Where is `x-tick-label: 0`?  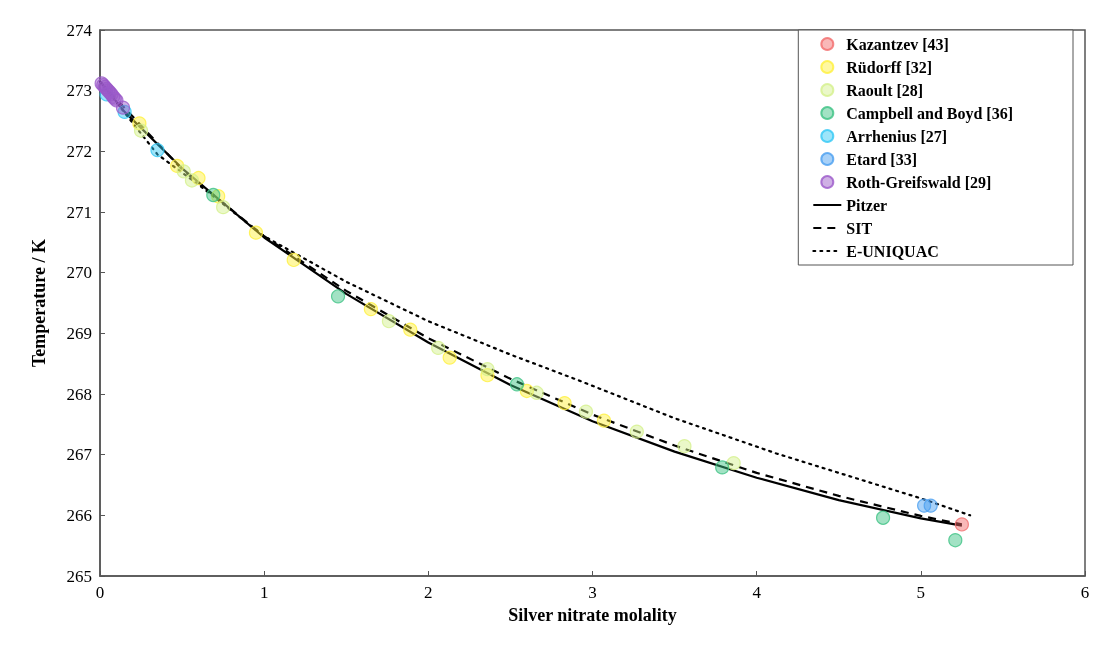
x-tick-label: 0 is located at coordinates (100, 592).